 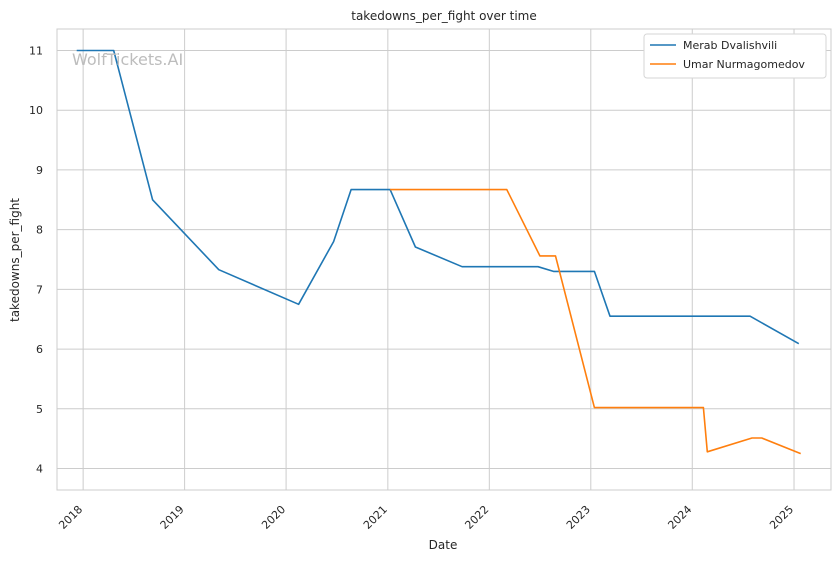 What do you see at coordinates (36, 110) in the screenshot?
I see `y-tick-label: 10` at bounding box center [36, 110].